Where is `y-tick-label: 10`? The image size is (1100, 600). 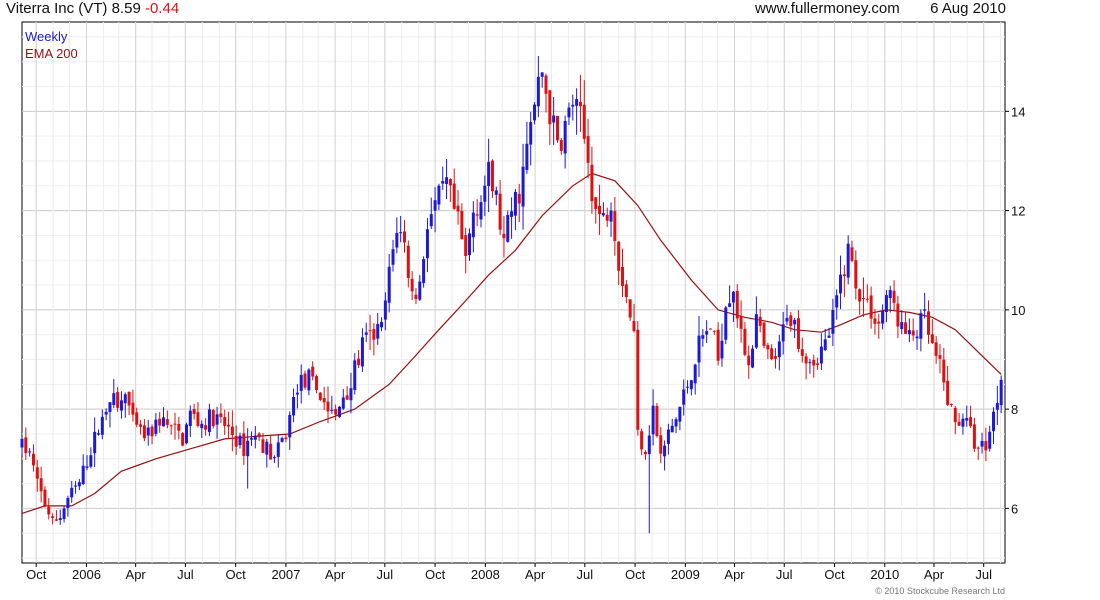 y-tick-label: 10 is located at coordinates (1018, 310).